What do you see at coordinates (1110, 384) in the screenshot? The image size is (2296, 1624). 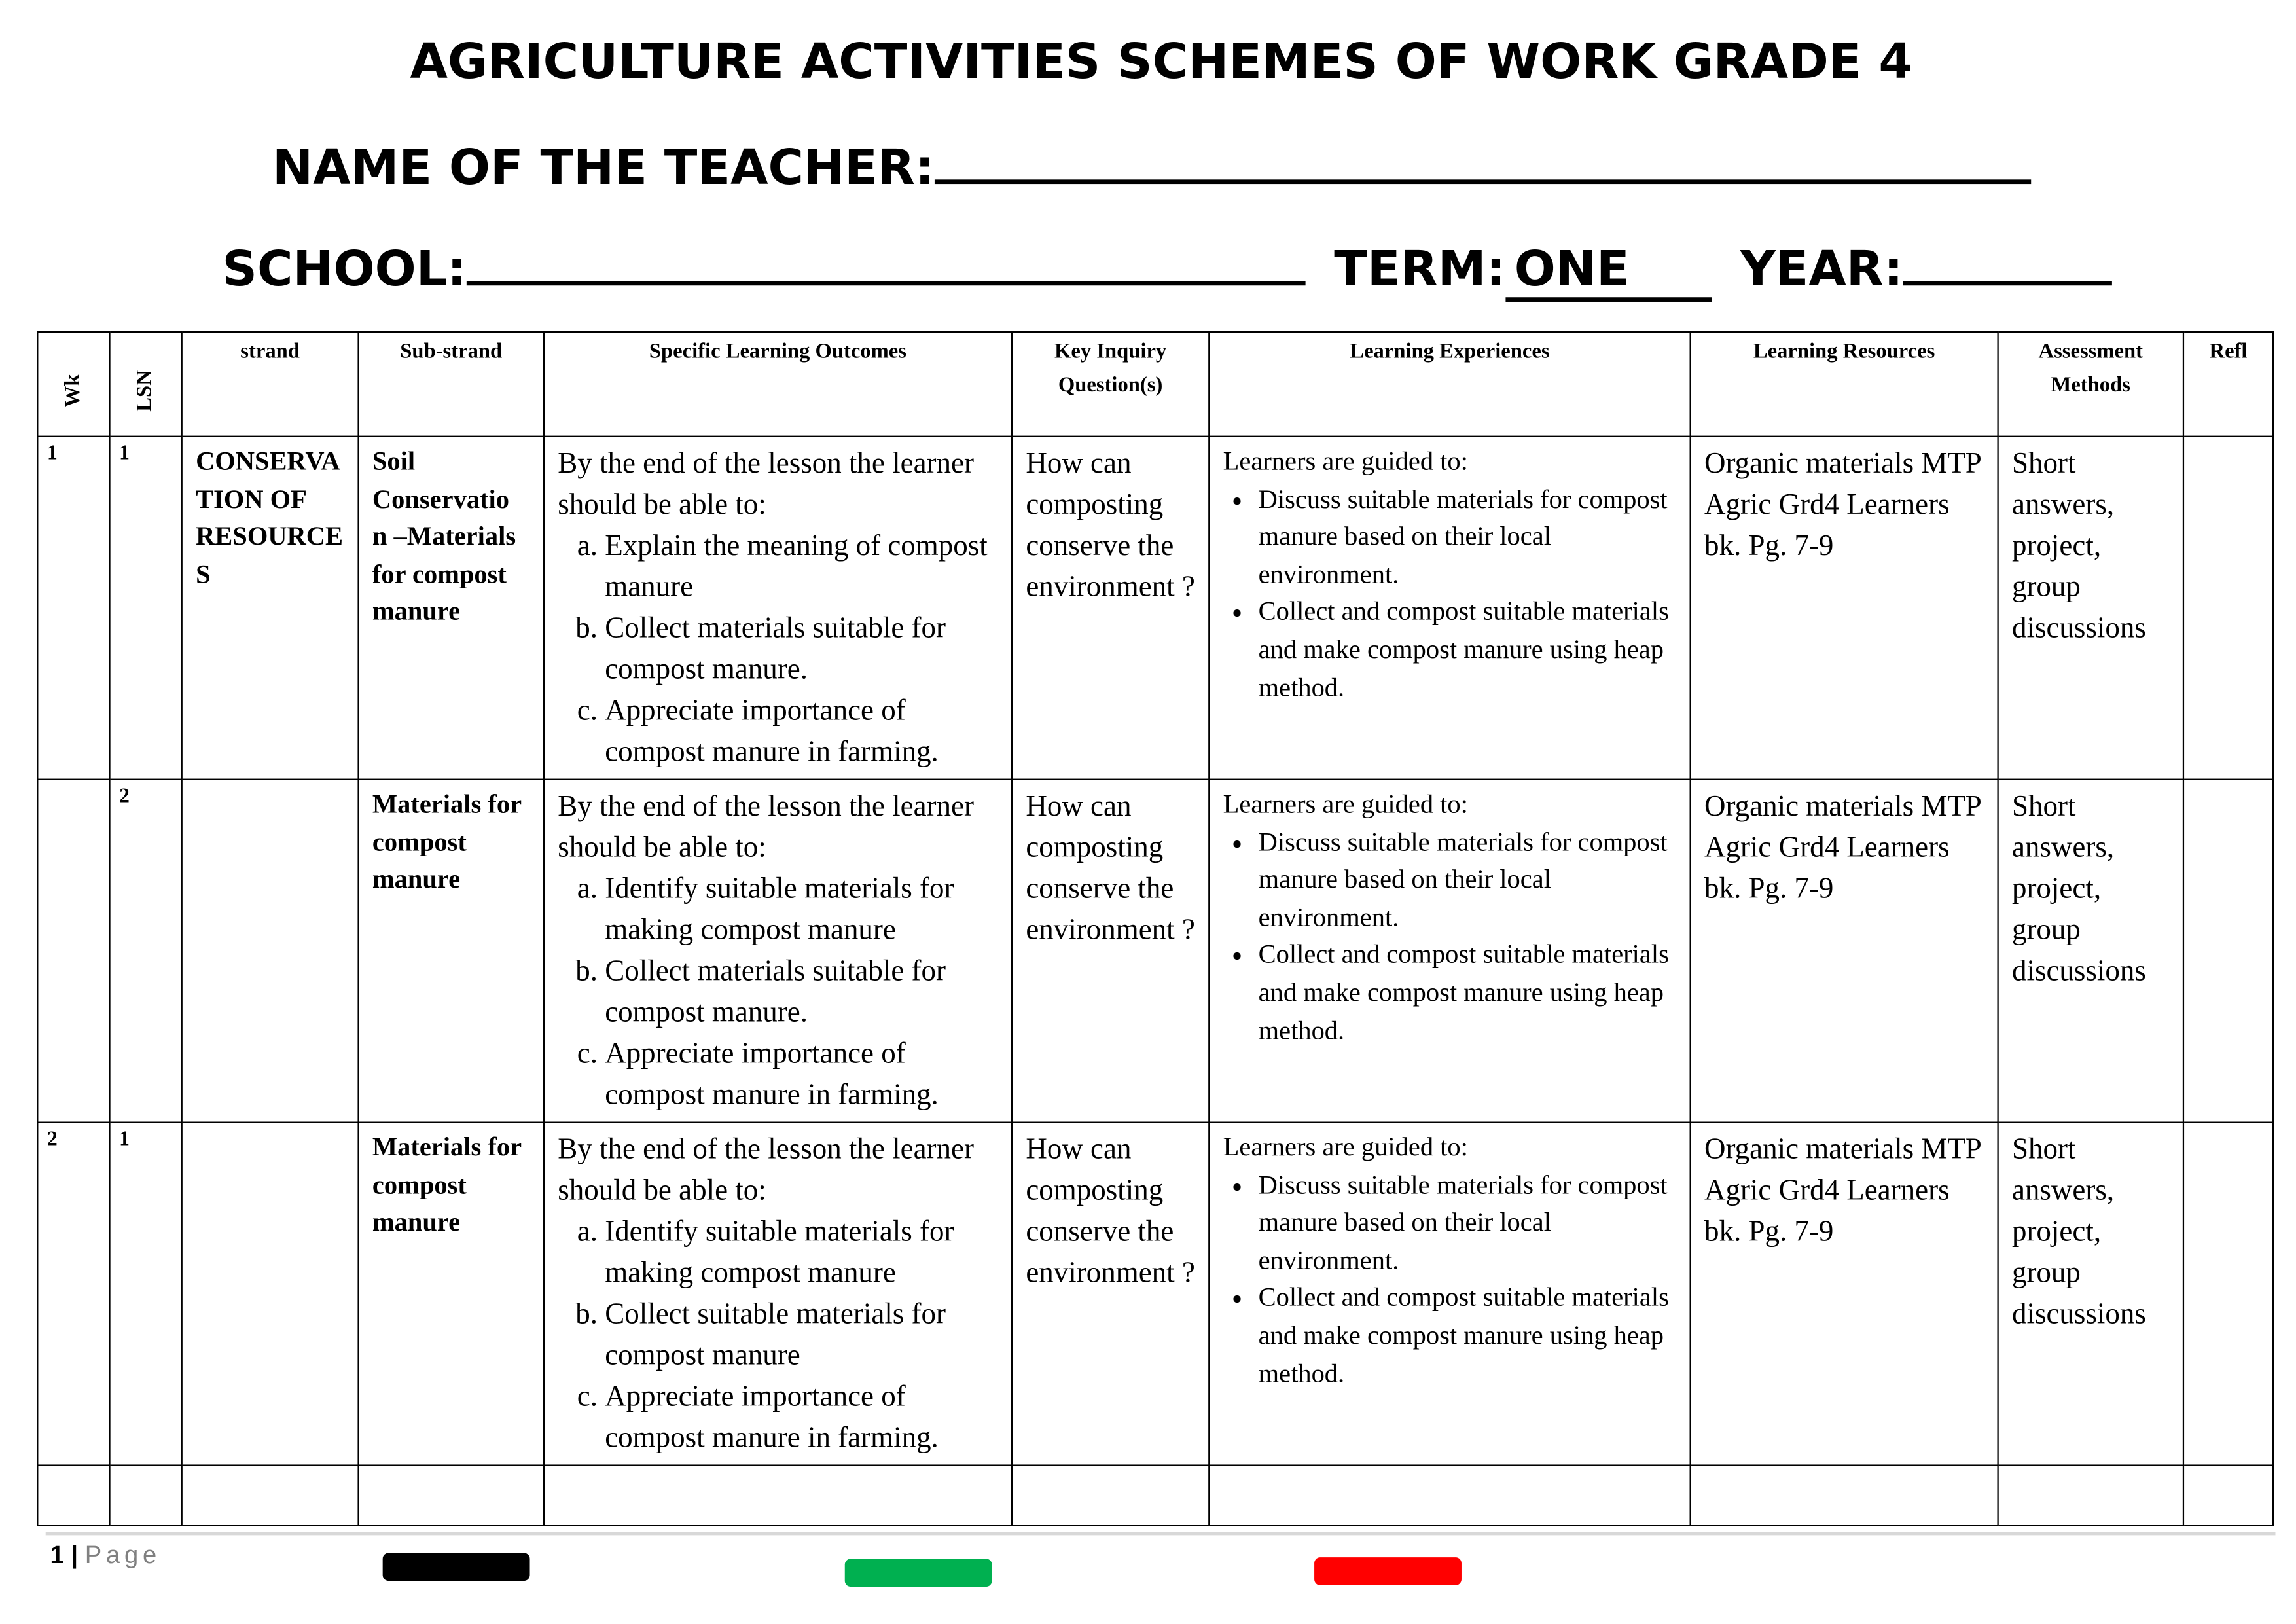 I see `col-header-kiq: Key Inquiry Question(s)` at bounding box center [1110, 384].